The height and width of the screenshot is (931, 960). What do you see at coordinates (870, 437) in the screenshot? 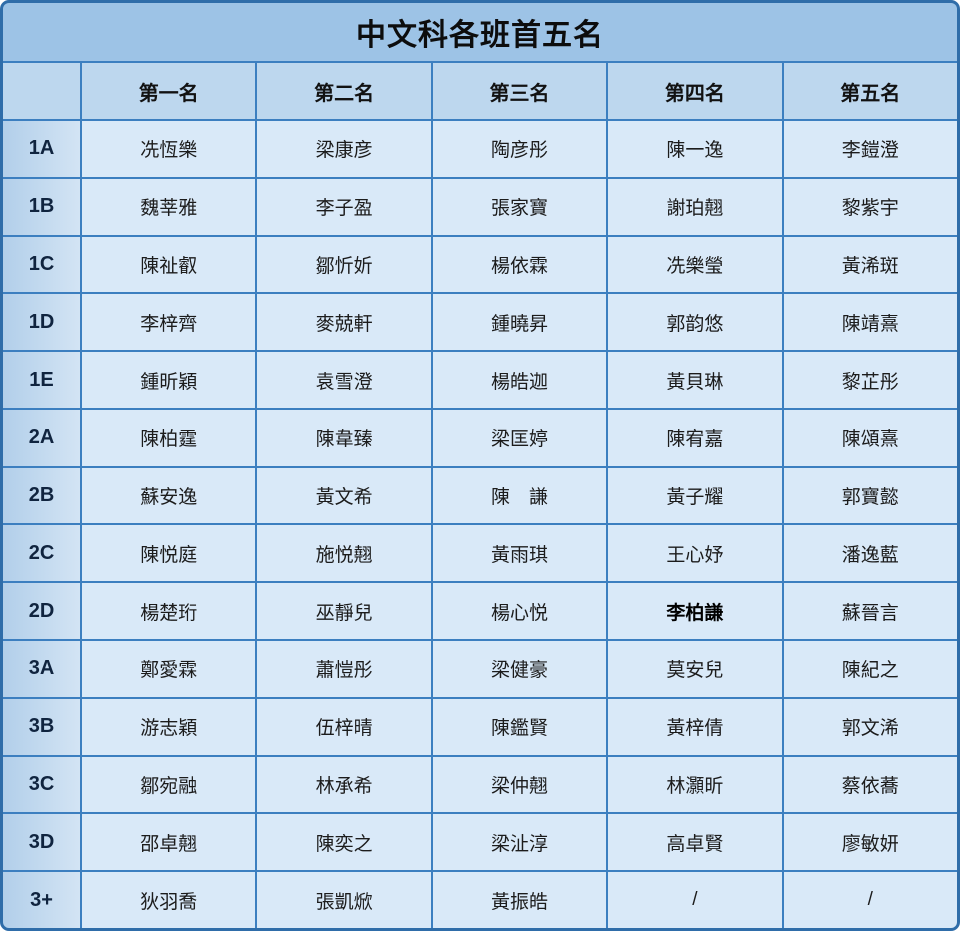
I see `name-cell-2A-rank5: 陳頌熹` at bounding box center [870, 437].